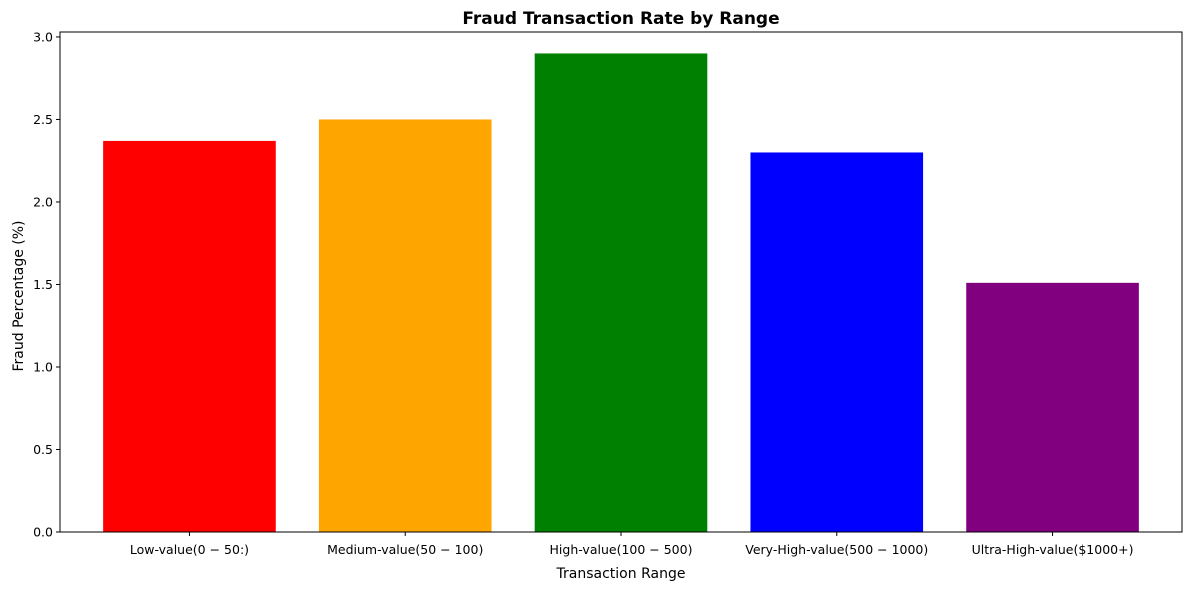 The height and width of the screenshot is (594, 1189). Describe the element at coordinates (43, 532) in the screenshot. I see `y-tick-label: 0.0` at that location.